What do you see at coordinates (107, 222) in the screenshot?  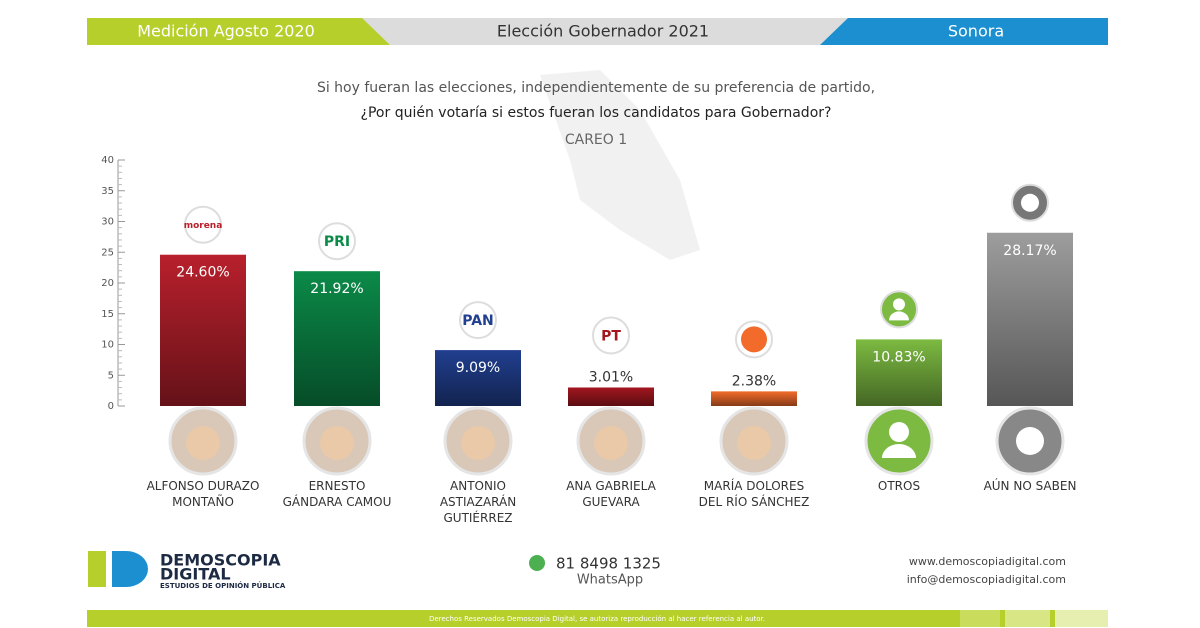 I see `y-tick-label: 30` at bounding box center [107, 222].